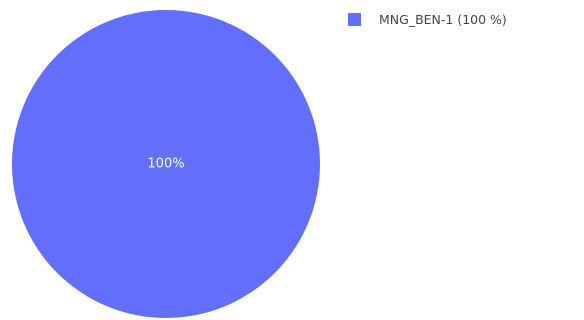 The width and height of the screenshot is (584, 320). What do you see at coordinates (354, 19) in the screenshot?
I see `legend-swatch` at bounding box center [354, 19].